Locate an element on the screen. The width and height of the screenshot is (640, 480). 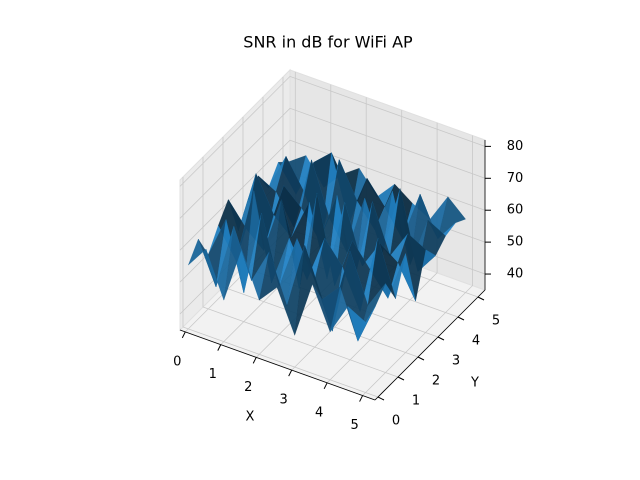
y-tick-label: 5 is located at coordinates (496, 321).